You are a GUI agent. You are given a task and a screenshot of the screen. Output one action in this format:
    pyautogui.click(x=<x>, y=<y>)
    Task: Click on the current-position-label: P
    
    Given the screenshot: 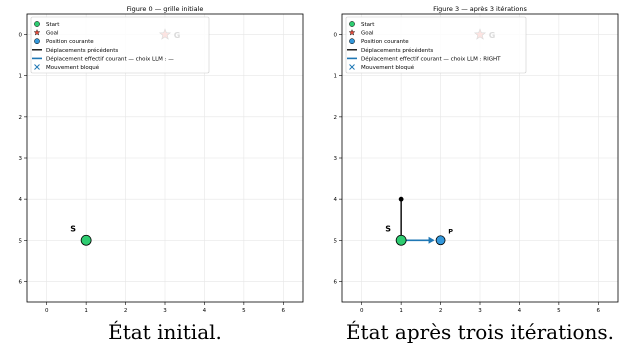 What is the action you would take?
    pyautogui.click(x=450, y=231)
    